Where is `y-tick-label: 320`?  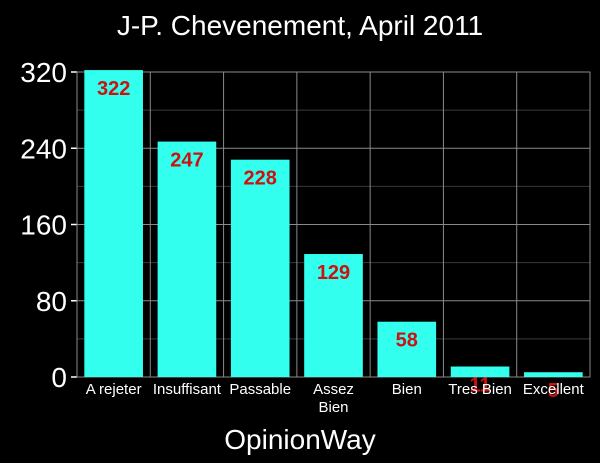
y-tick-label: 320 is located at coordinates (43, 72).